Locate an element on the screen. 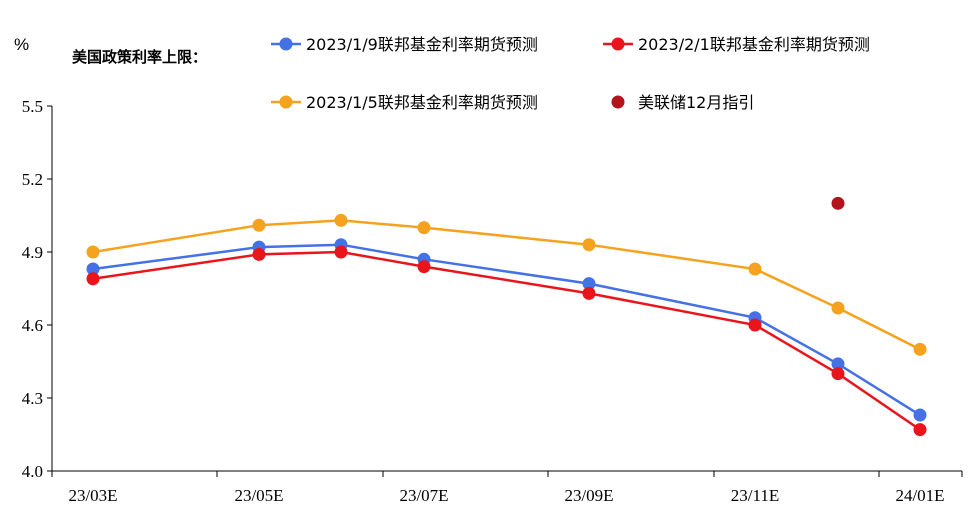 The image size is (979, 509). legend-item: 2023/1/9联邦基金利率期货预测 is located at coordinates (404, 44).